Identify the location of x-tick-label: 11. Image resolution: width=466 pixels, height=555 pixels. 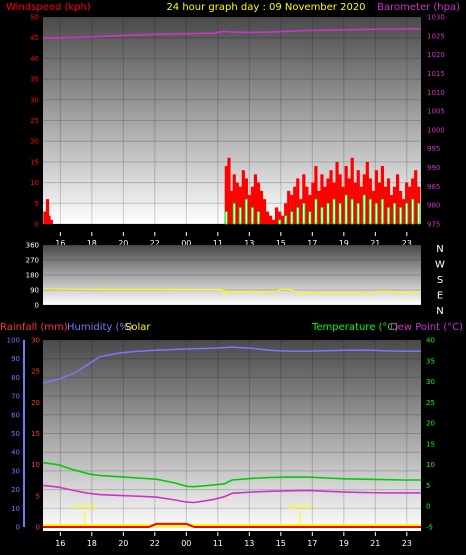
(218, 543).